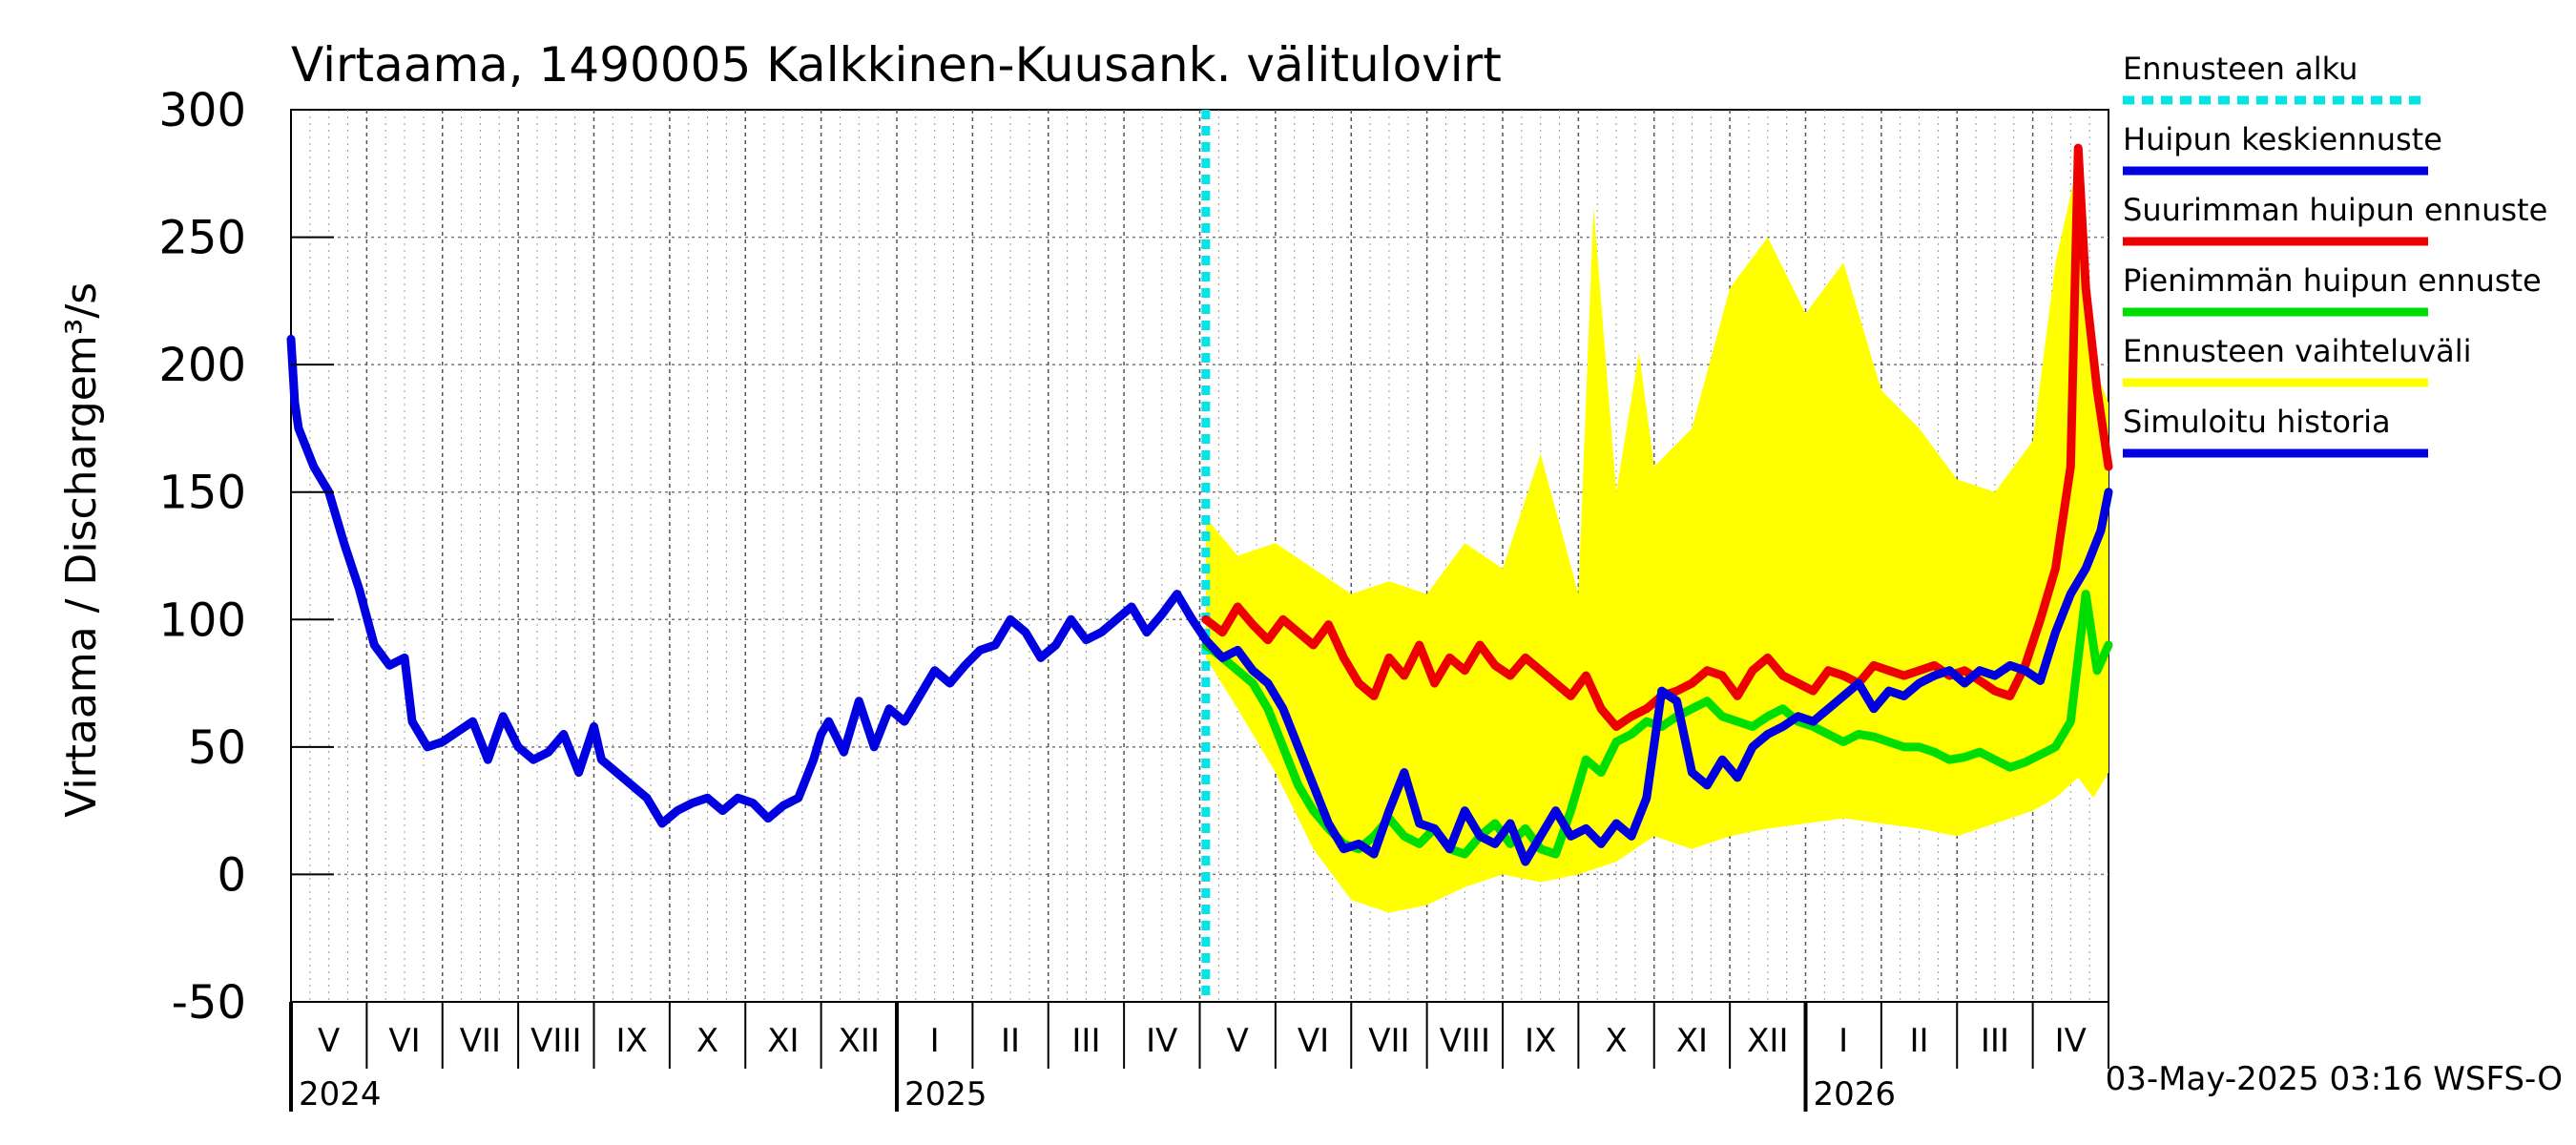 The image size is (2576, 1145). I want to click on x-year-label: 2024, so click(340, 1094).